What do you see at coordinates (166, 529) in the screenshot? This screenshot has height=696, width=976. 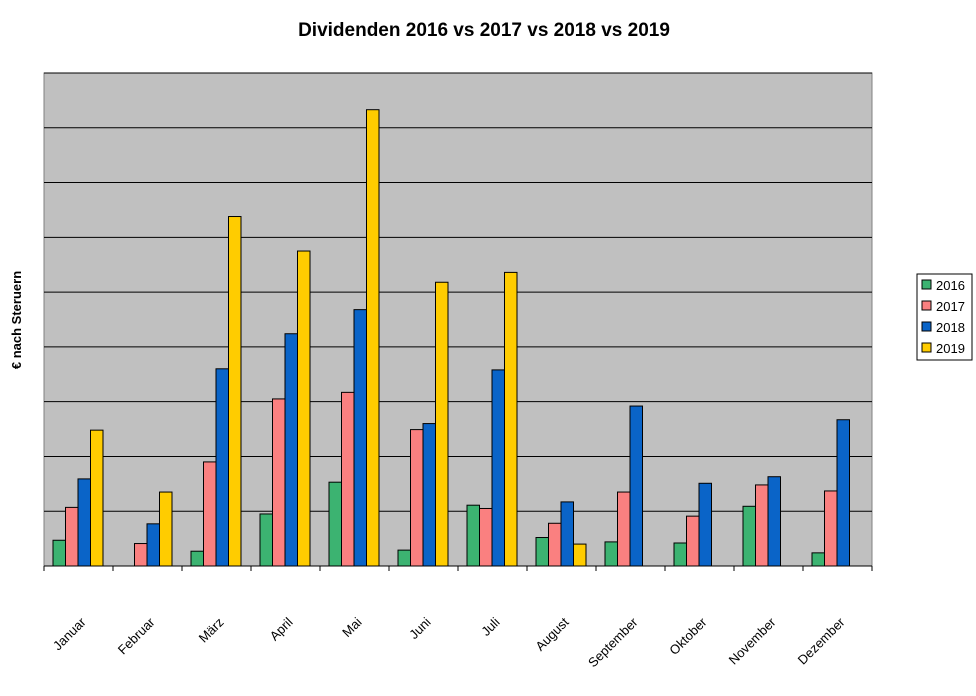 I see `bar-2019-Februar` at bounding box center [166, 529].